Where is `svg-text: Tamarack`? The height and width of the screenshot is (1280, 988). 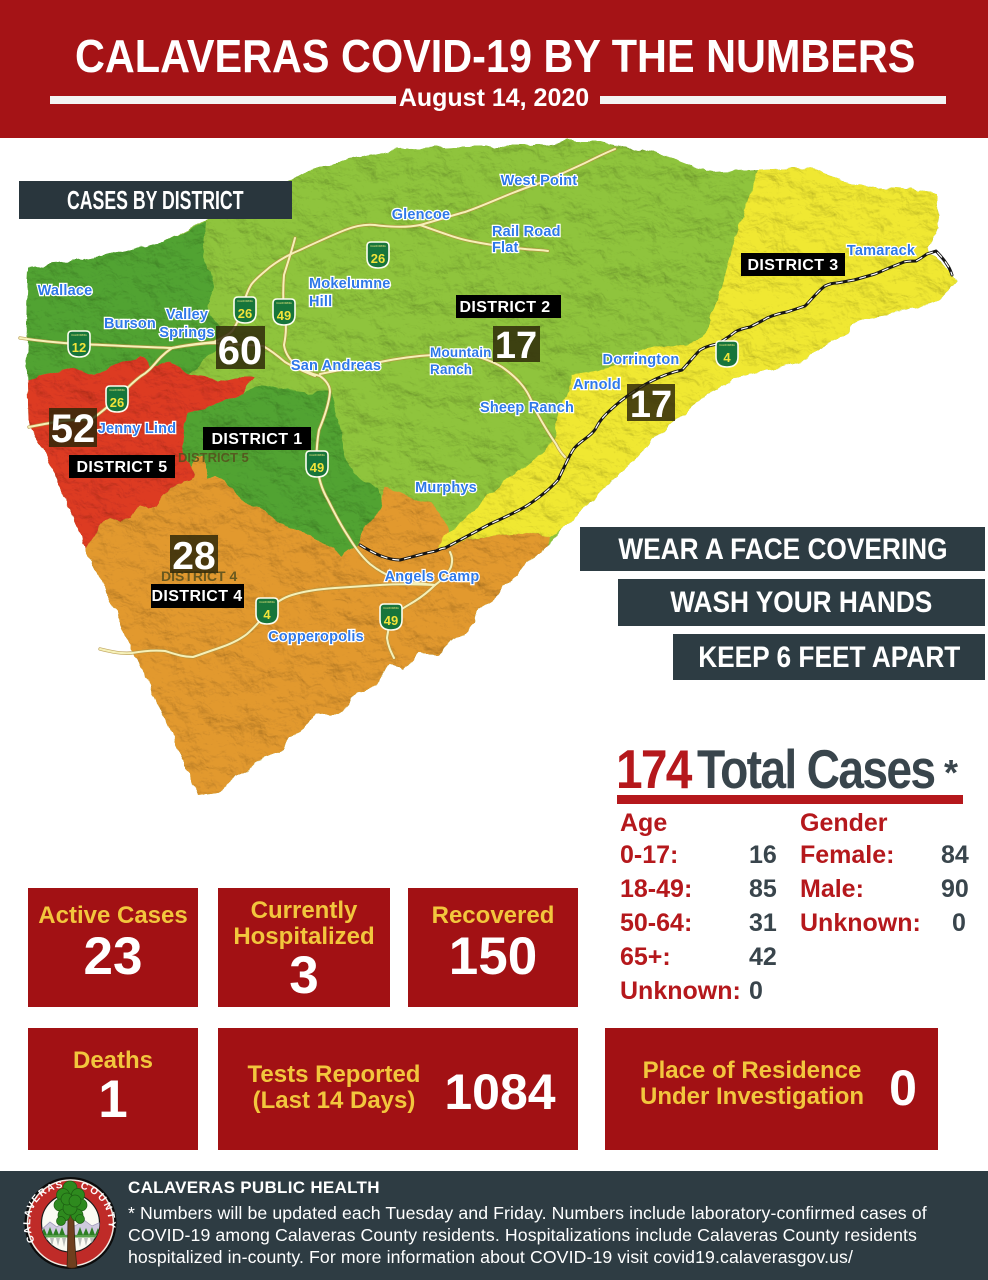
svg-text: Tamarack is located at coordinates (881, 251).